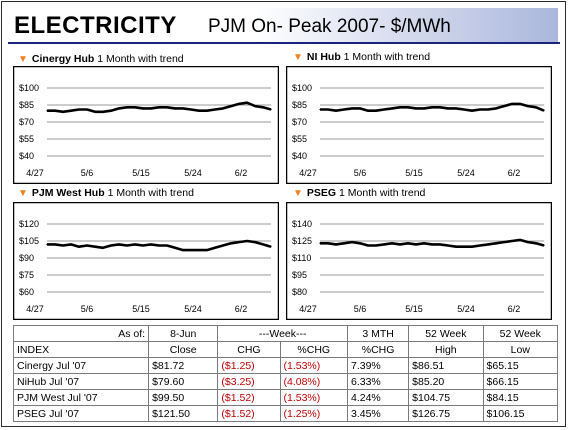 Image resolution: width=569 pixels, height=430 pixels. What do you see at coordinates (183, 349) in the screenshot?
I see `col-close: Close` at bounding box center [183, 349].